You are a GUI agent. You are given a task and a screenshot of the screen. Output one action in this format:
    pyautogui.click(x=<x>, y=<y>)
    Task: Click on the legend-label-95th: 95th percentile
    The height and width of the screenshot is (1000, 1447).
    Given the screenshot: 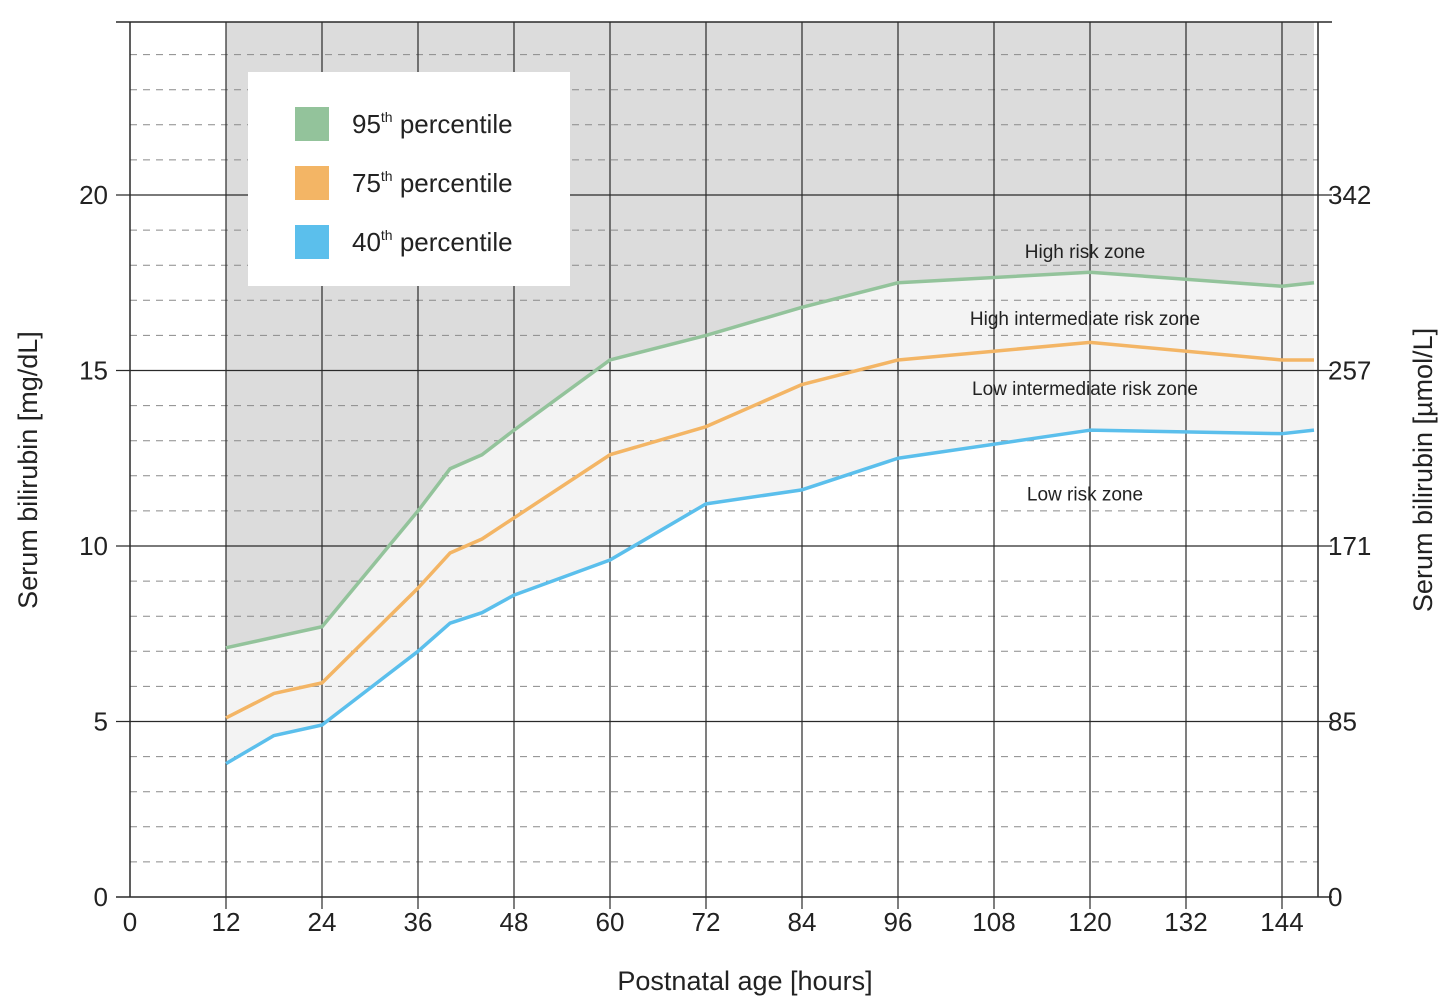 What is the action you would take?
    pyautogui.click(x=432, y=124)
    